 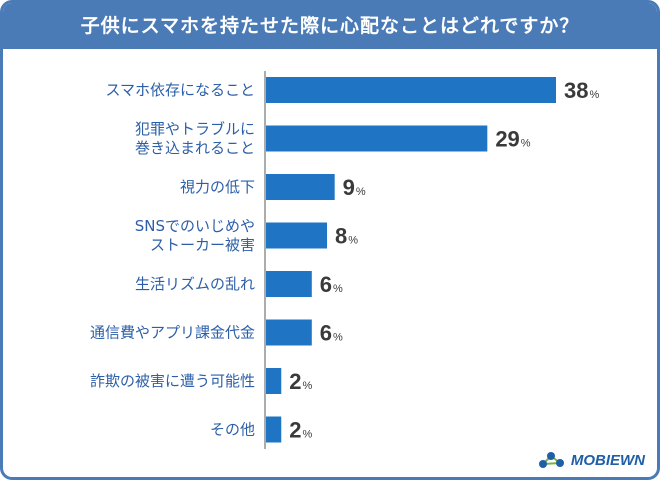 I want to click on chart-title: 子供にスマホを持たせた際に心配なことはどれですか？, so click(x=330, y=26).